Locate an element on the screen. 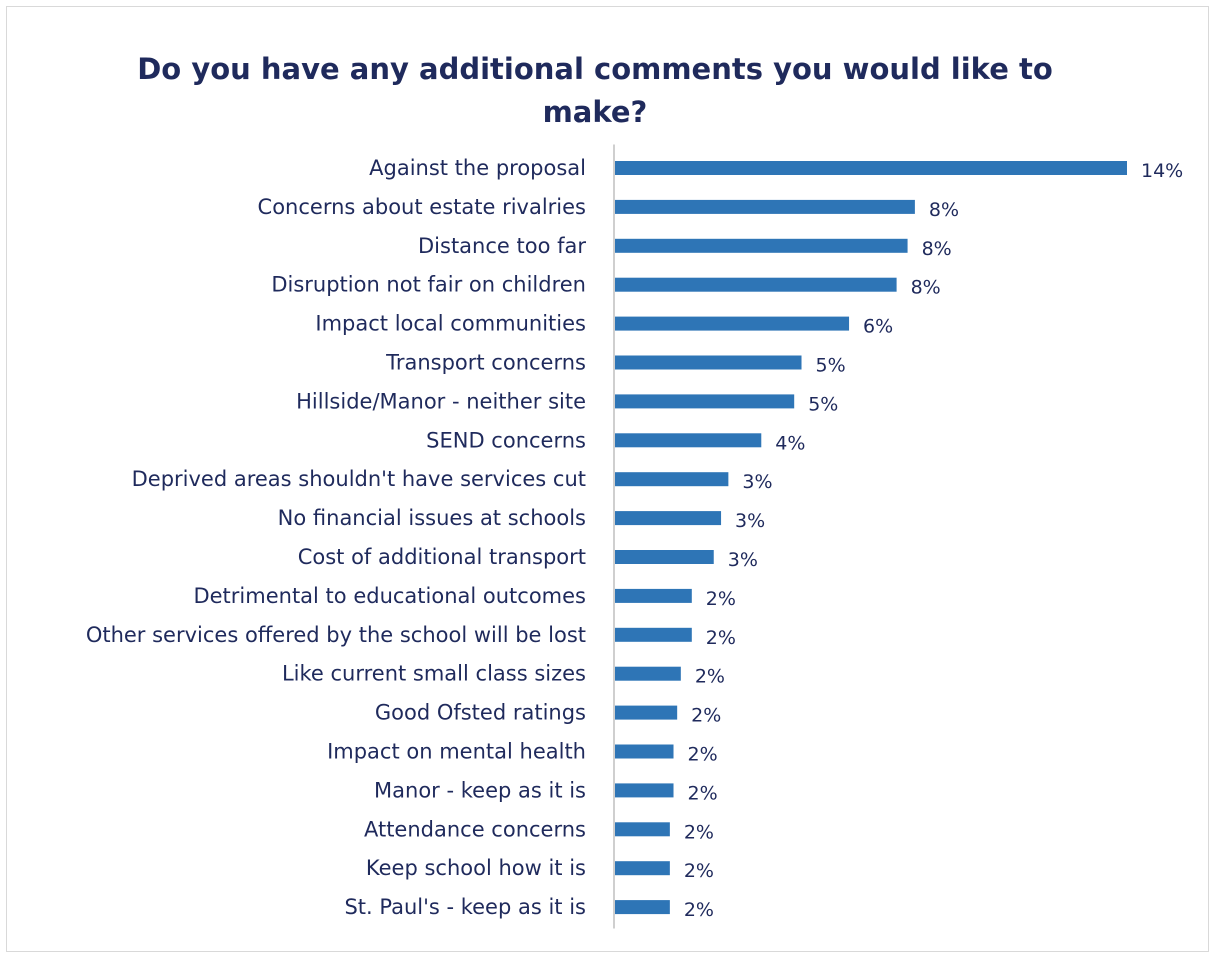  category-label: Impact local communities is located at coordinates (450, 324).